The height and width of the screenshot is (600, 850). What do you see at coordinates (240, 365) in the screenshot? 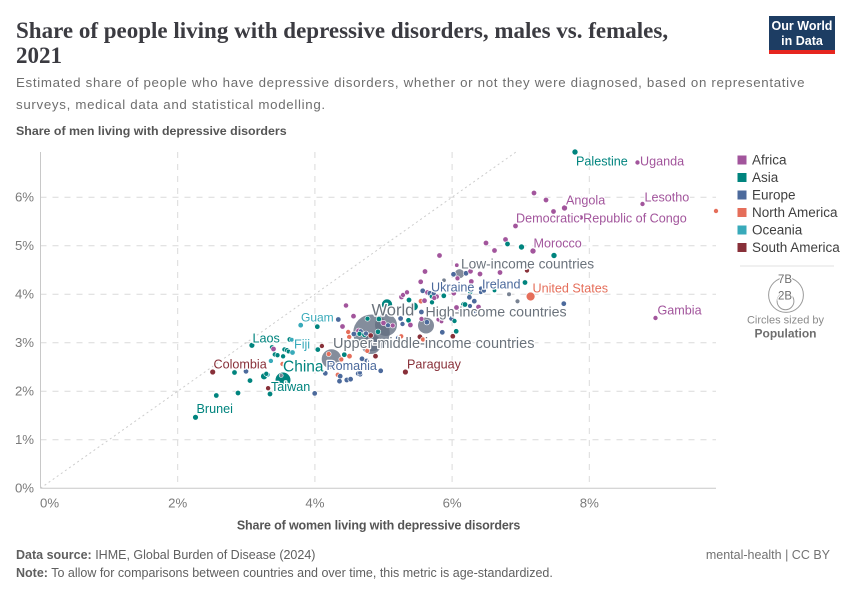
I see `svg-text: Colombia` at bounding box center [240, 365].